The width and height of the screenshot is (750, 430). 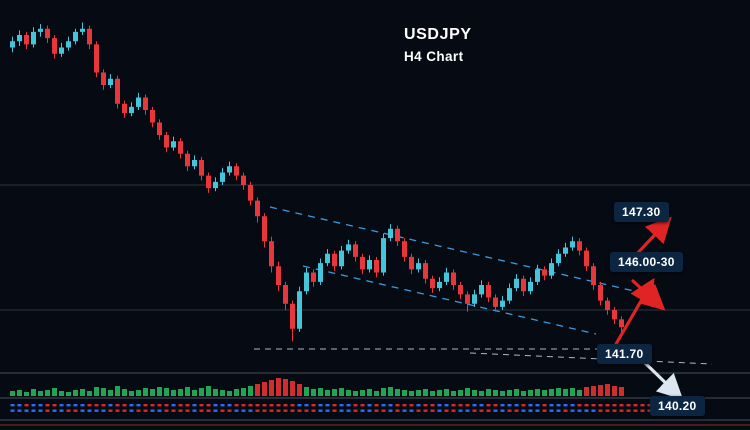 I want to click on symbol-name: USDJPY, so click(x=438, y=34).